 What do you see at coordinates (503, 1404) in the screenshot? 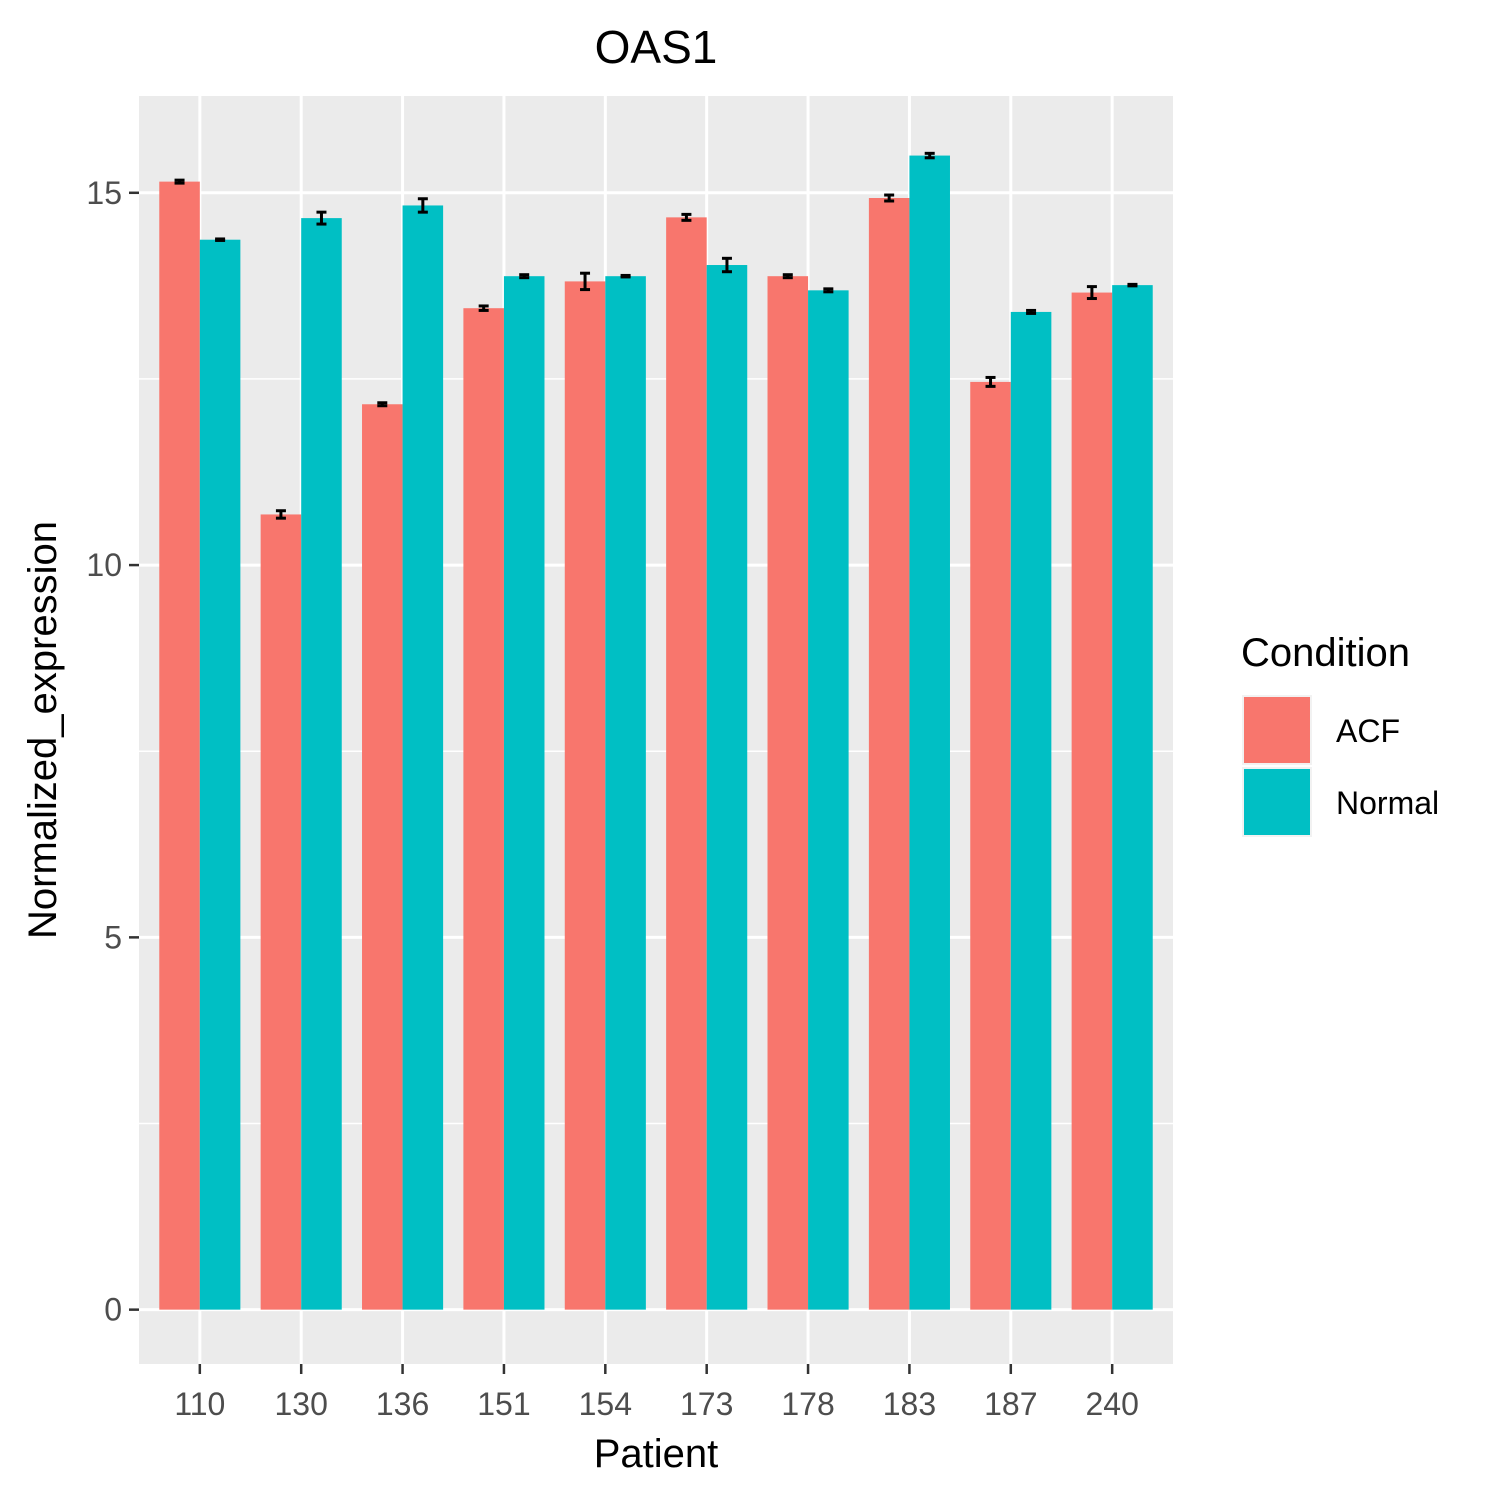
I see `x-tick-label: 151` at bounding box center [503, 1404].